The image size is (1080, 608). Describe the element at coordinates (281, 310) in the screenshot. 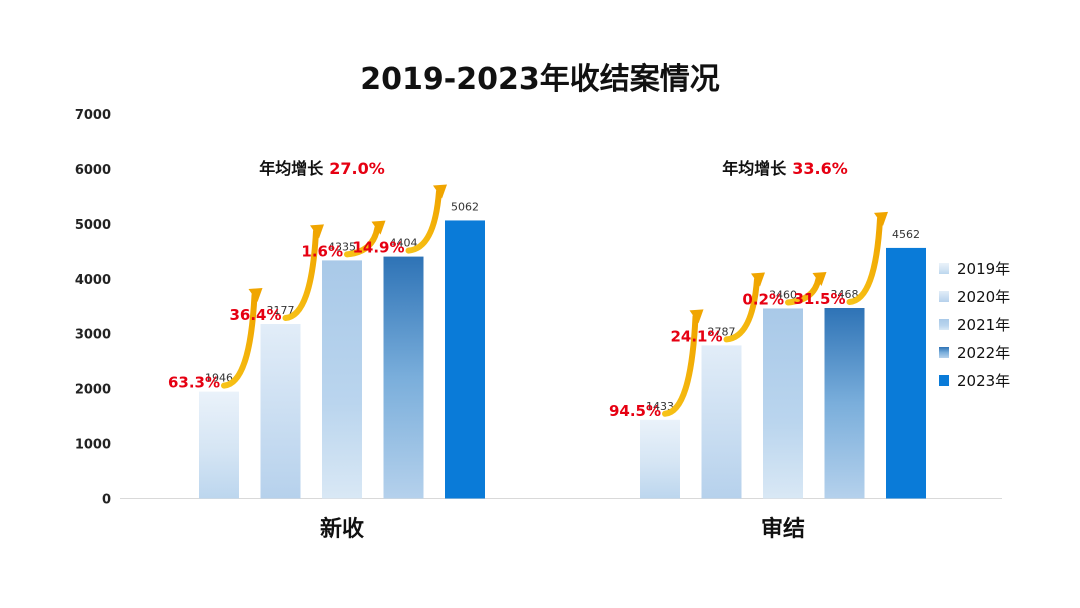

I see `bar-value-label: 3177` at that location.